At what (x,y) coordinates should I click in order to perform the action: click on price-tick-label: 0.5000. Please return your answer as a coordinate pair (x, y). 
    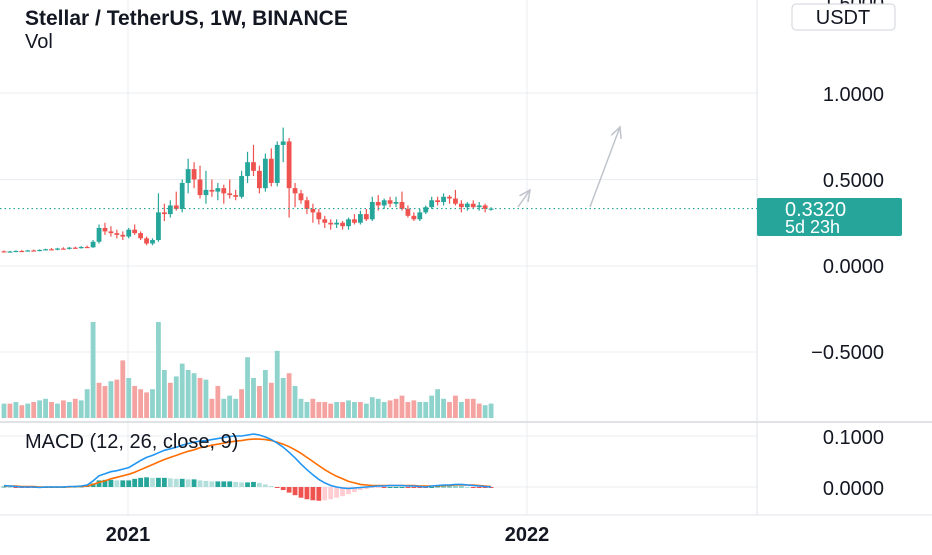
    Looking at the image, I should click on (853, 181).